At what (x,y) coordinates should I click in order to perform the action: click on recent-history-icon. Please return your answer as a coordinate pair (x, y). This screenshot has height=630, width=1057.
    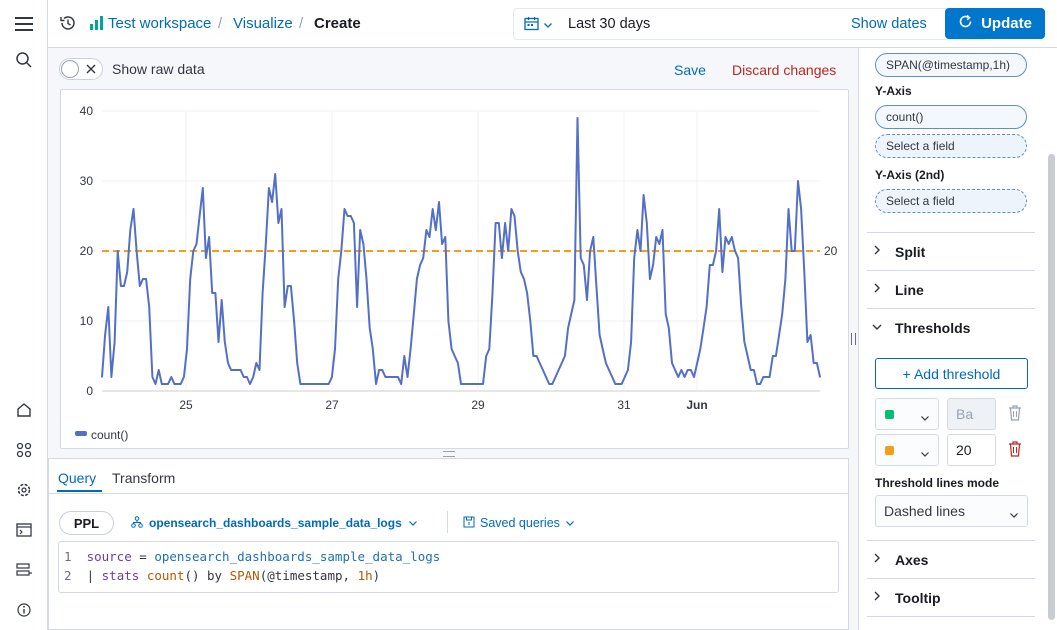
    Looking at the image, I should click on (68, 24).